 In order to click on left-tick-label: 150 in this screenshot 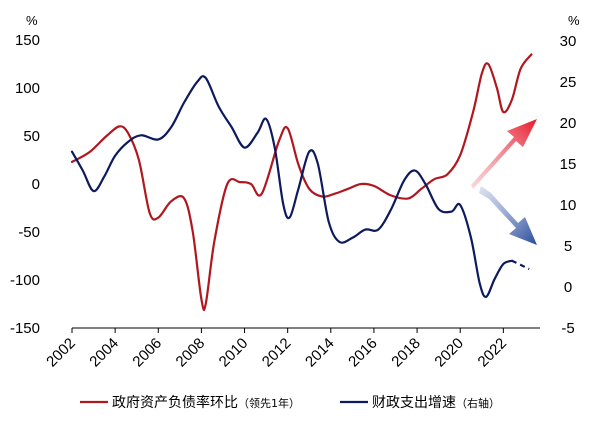, I will do `click(27, 40)`.